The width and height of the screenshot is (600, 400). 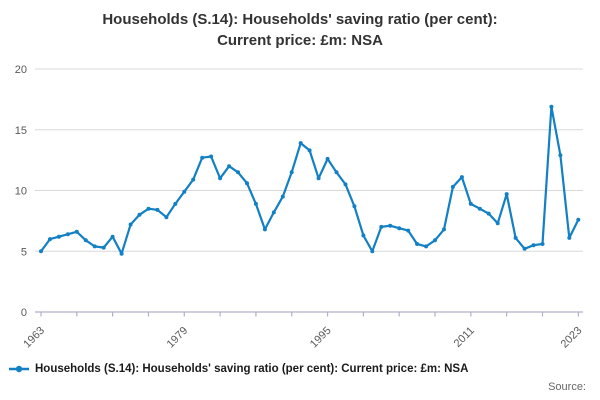 I want to click on data-point-1975, so click(x=148, y=208).